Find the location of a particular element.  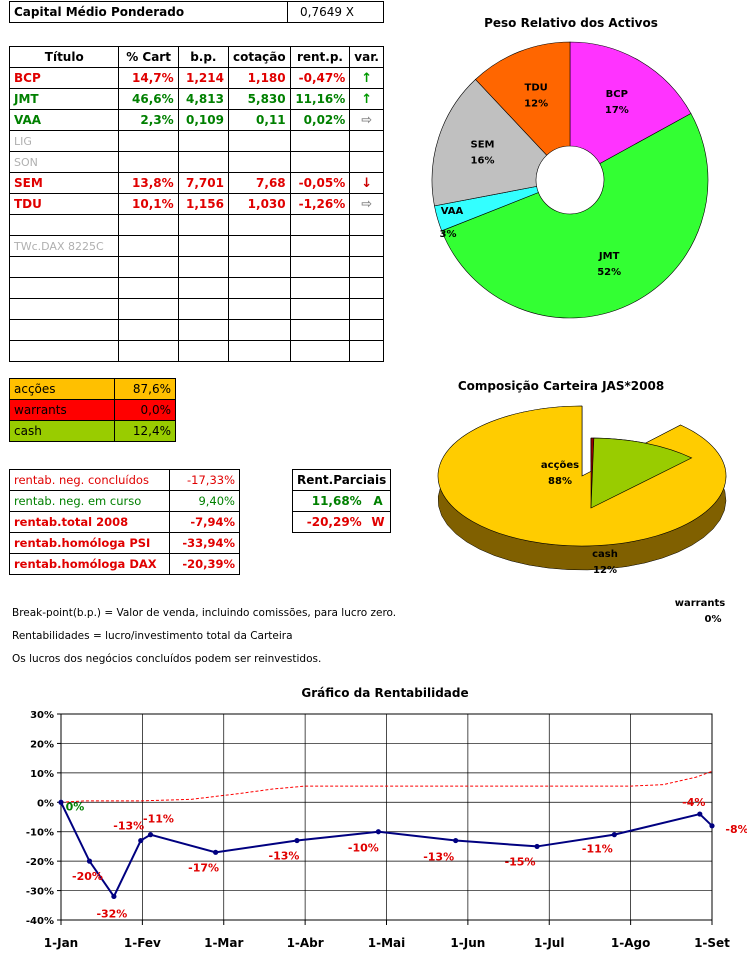

benchmark-line is located at coordinates (386, 786).